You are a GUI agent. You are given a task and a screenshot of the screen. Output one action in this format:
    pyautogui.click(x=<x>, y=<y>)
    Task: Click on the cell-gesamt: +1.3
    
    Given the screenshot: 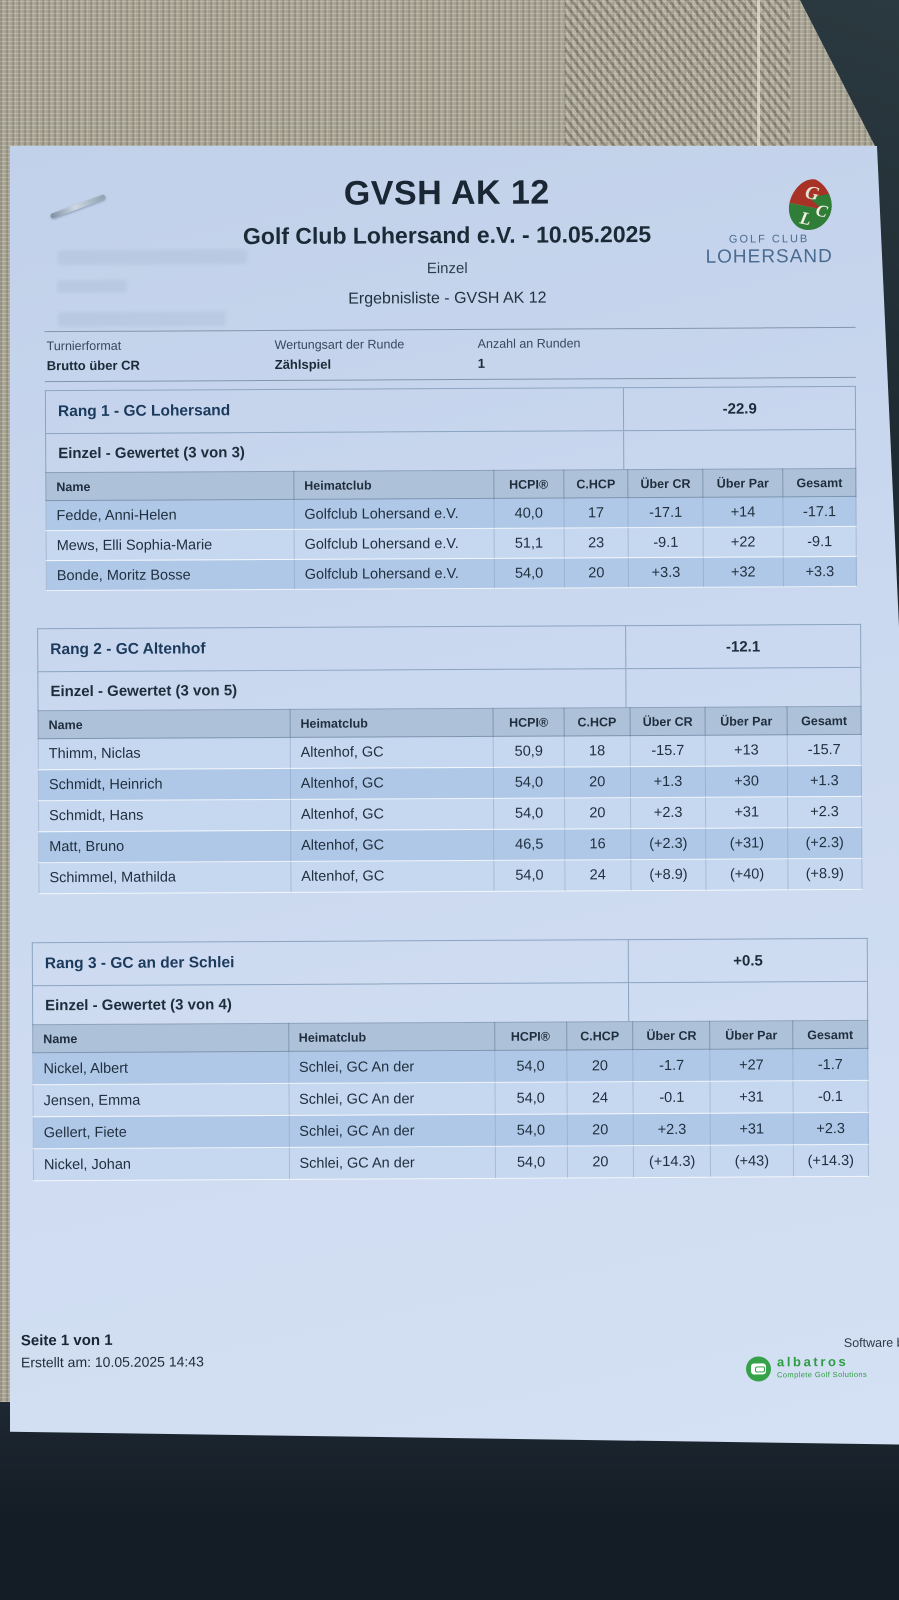 What is the action you would take?
    pyautogui.click(x=824, y=781)
    